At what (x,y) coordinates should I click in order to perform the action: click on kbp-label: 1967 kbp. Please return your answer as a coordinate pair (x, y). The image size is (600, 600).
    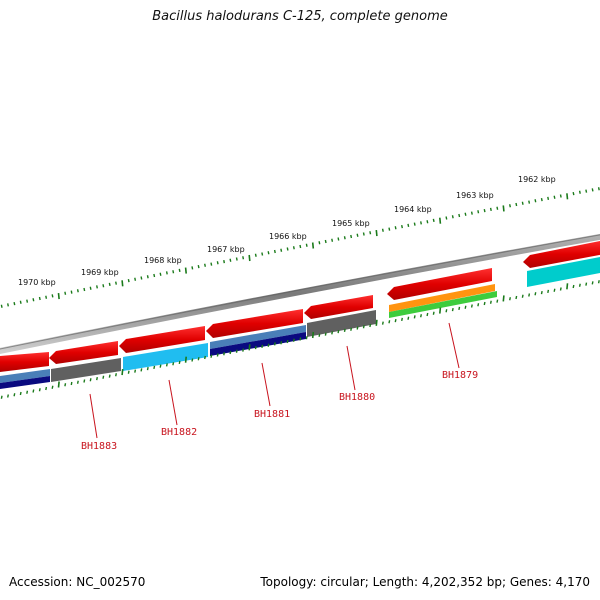
    Looking at the image, I should click on (226, 249).